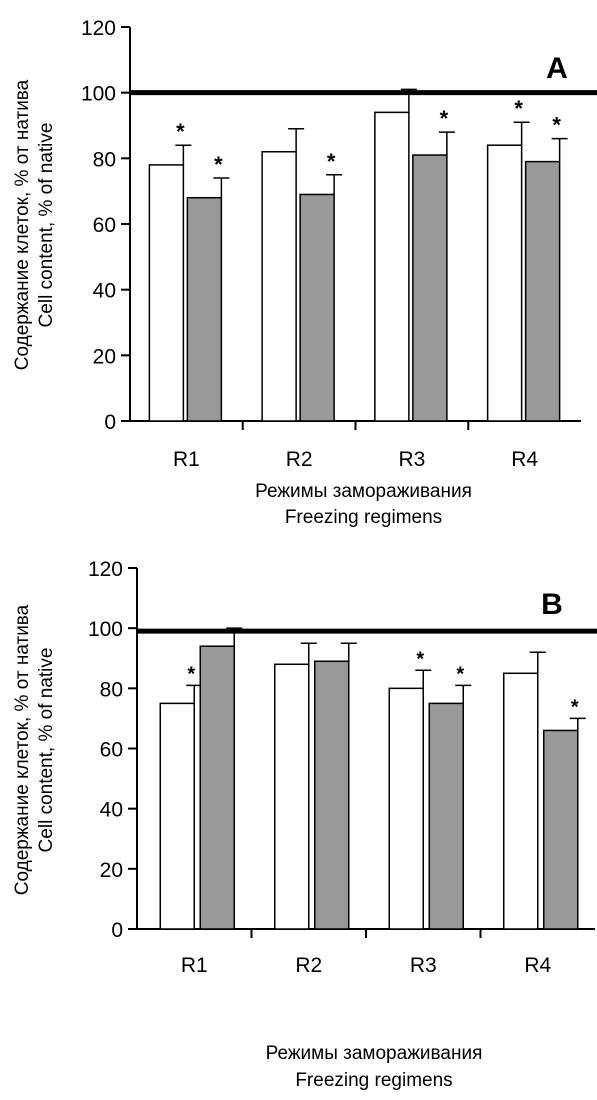  I want to click on panel-label: A, so click(557, 68).